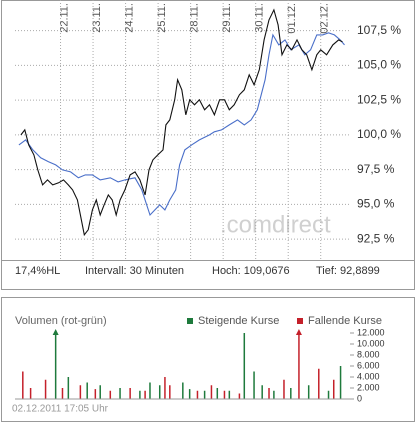  Describe the element at coordinates (368, 387) in the screenshot. I see `y-tick-label: 2.000` at that location.